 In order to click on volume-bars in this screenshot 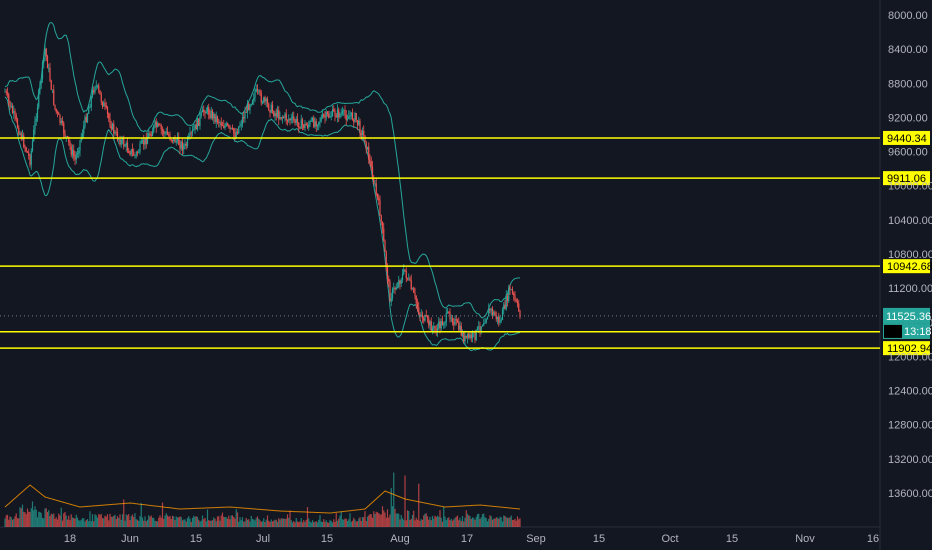, I will do `click(262, 499)`.